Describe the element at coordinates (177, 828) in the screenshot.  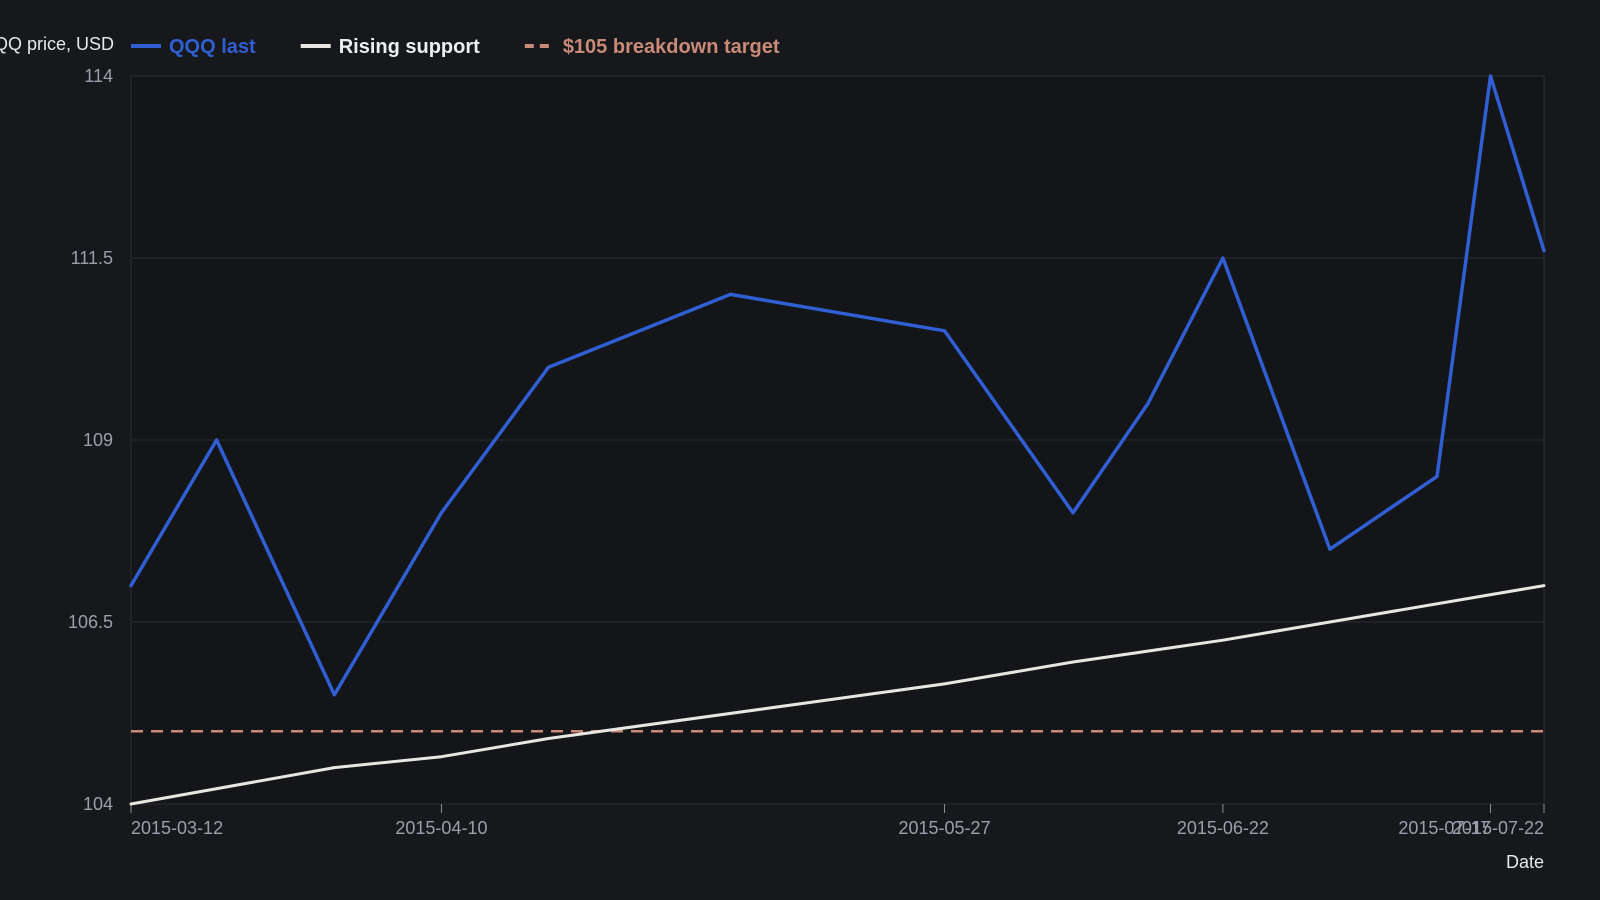
I see `x-tick-label: 2015-03-12` at that location.